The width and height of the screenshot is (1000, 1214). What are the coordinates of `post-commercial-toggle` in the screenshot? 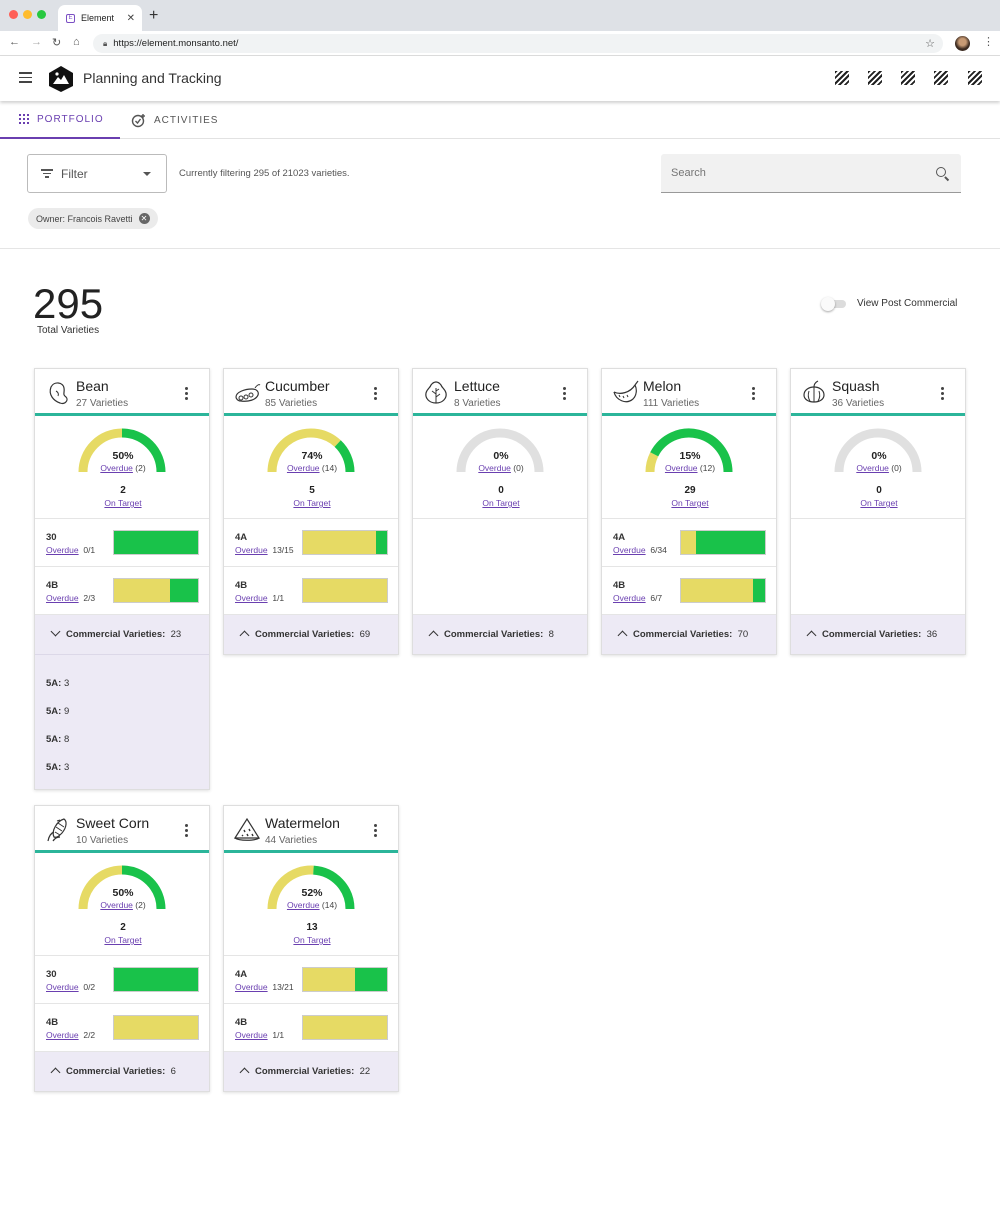 It's located at (834, 304).